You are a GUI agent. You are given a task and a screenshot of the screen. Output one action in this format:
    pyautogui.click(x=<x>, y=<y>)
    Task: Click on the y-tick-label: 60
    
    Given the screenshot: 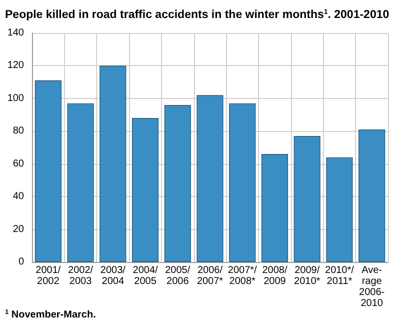 What is the action you would take?
    pyautogui.click(x=18, y=164)
    